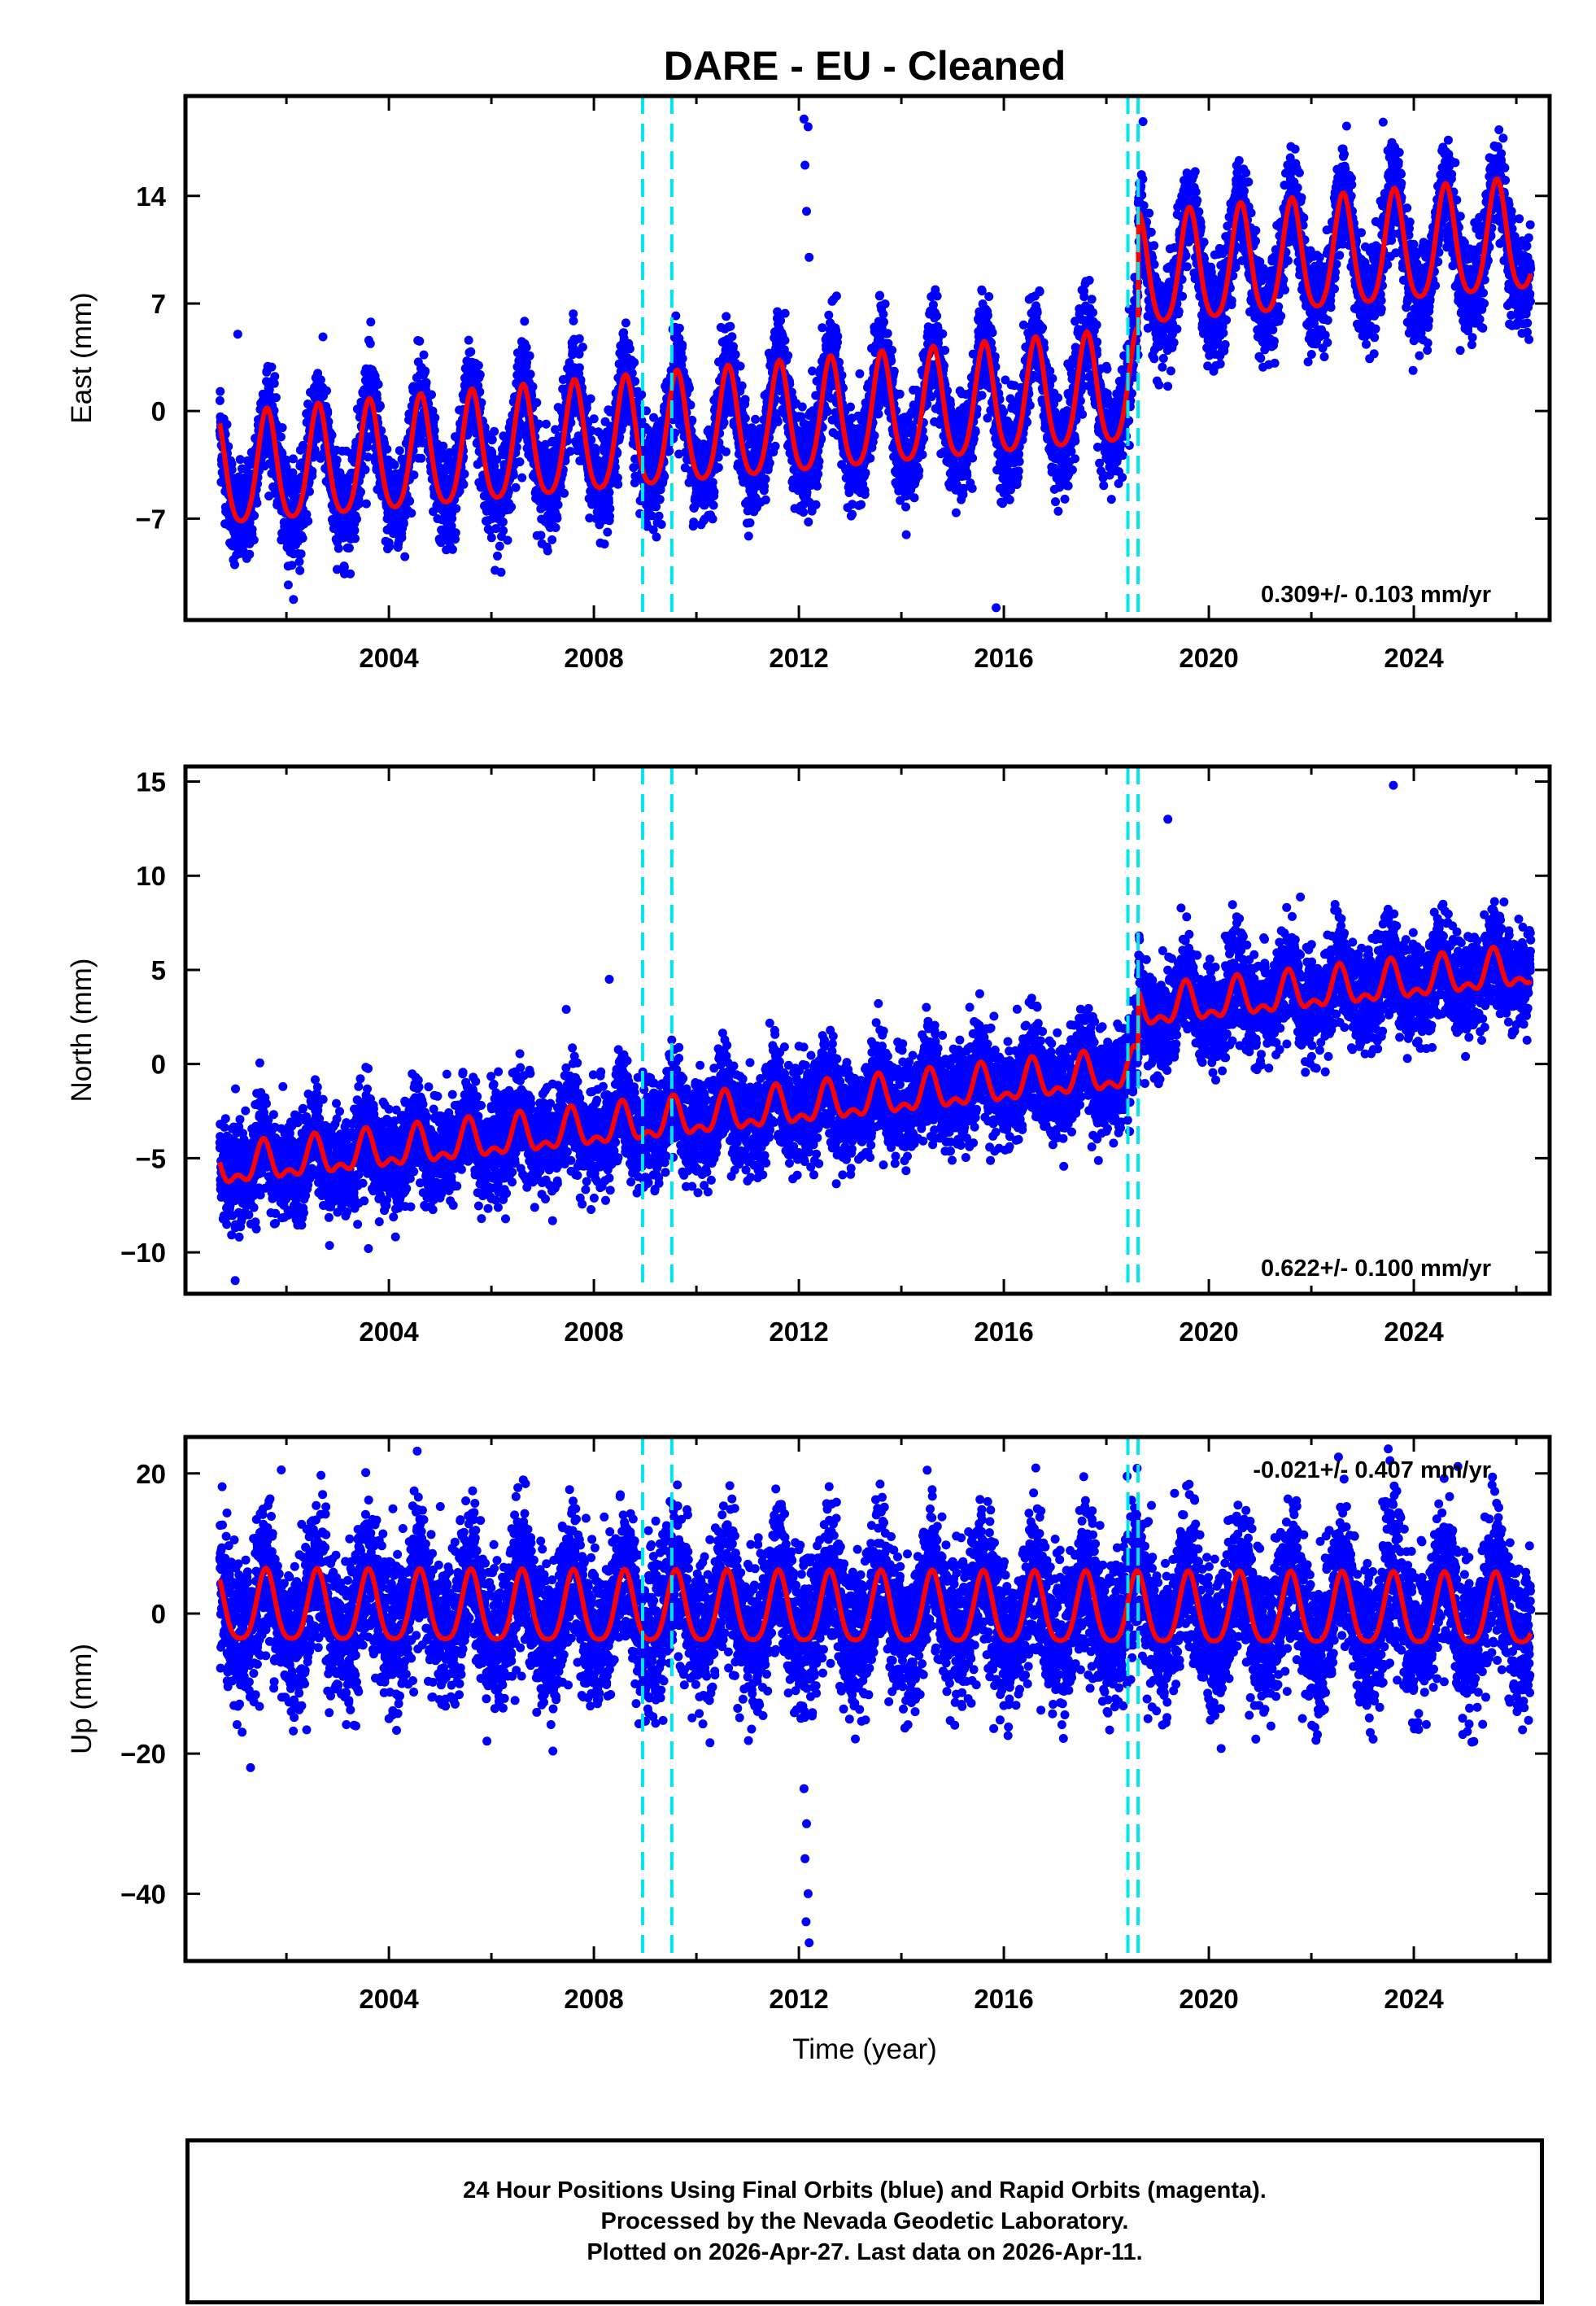 The width and height of the screenshot is (1596, 2306). Describe the element at coordinates (864, 2049) in the screenshot. I see `x-axis-label: Time (year)` at that location.